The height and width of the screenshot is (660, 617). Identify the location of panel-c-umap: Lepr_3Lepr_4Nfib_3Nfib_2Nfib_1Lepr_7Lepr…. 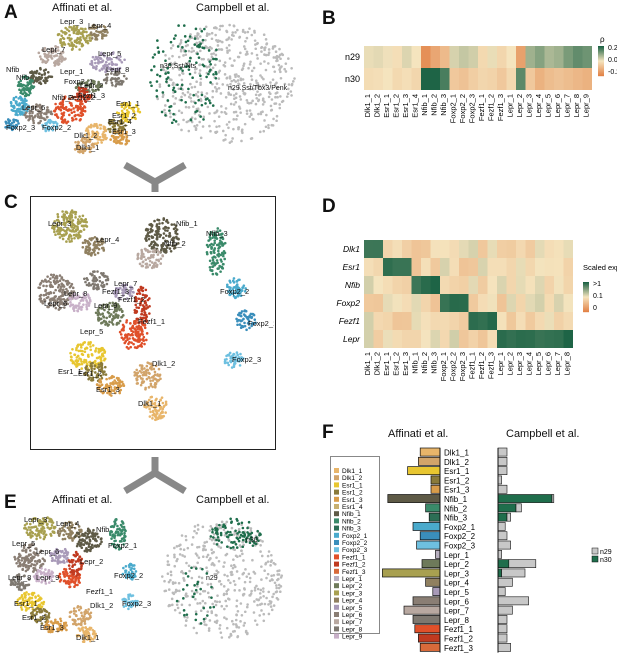
(155, 315).